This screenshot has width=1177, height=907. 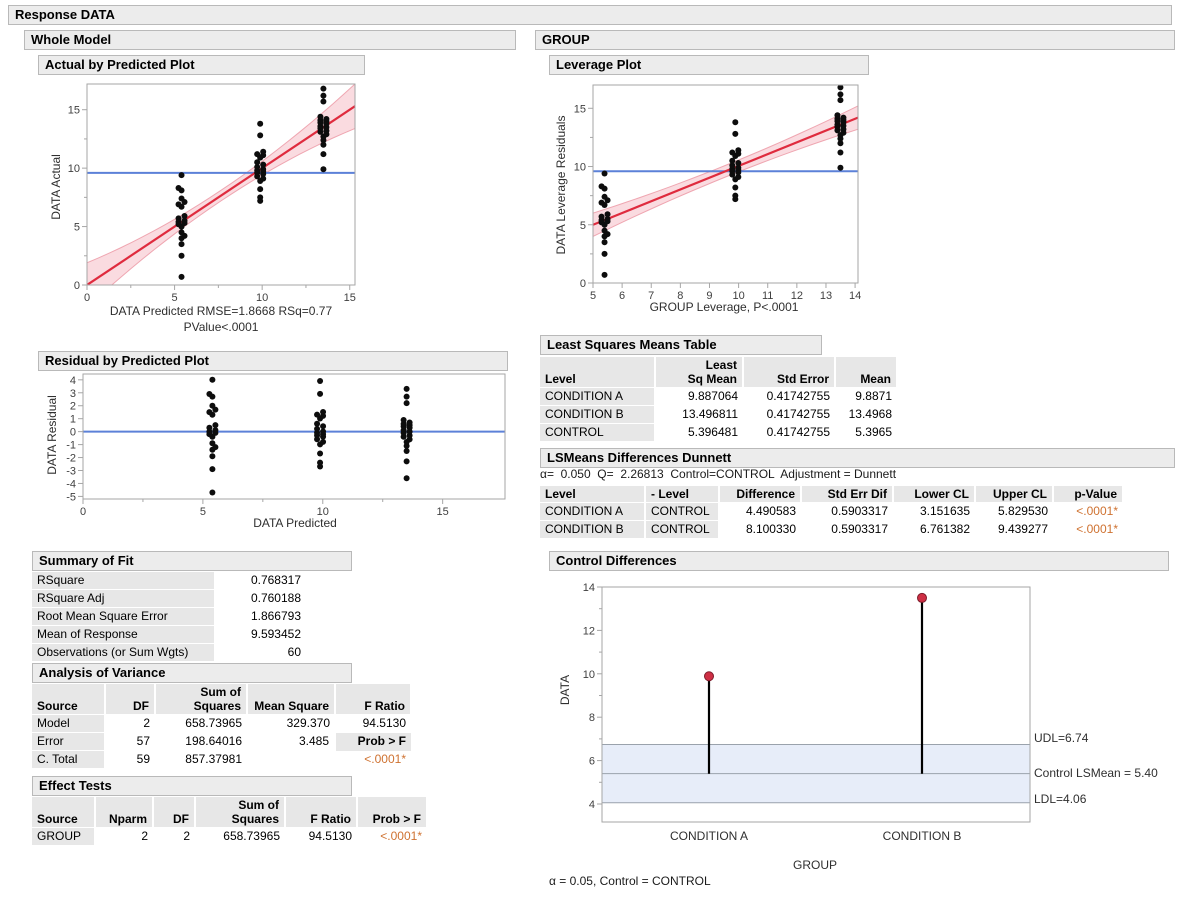 What do you see at coordinates (270, 40) in the screenshot?
I see `outline-whole-model: Whole Model` at bounding box center [270, 40].